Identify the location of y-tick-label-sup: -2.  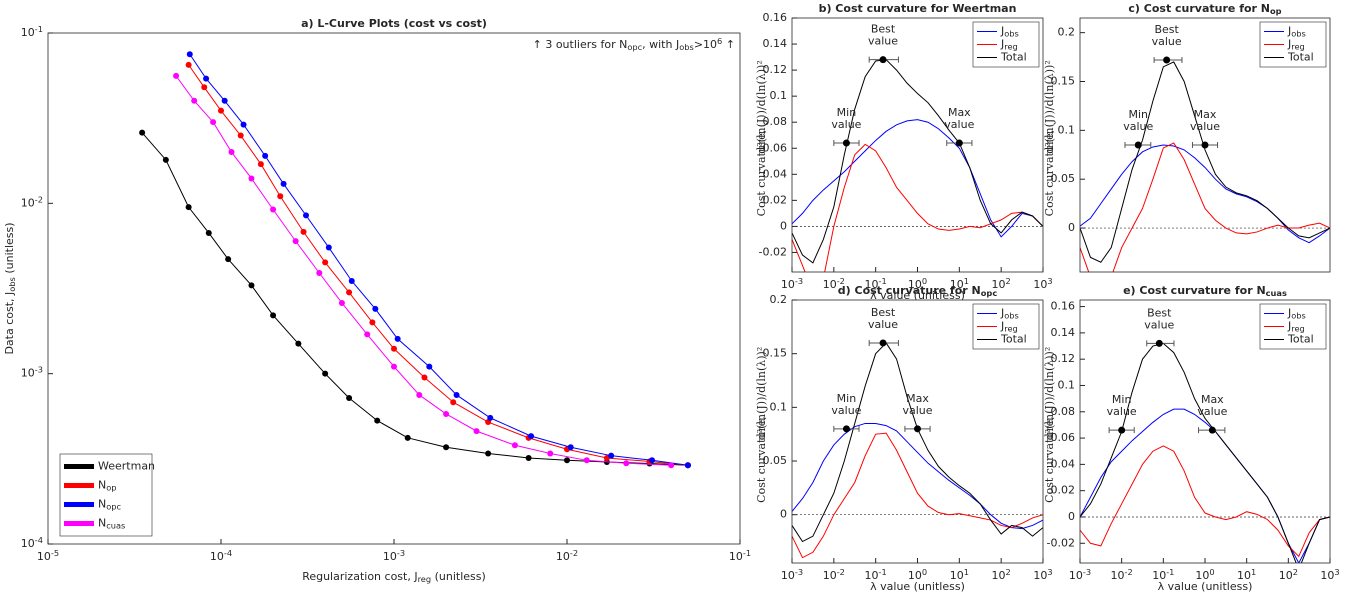
(39, 200).